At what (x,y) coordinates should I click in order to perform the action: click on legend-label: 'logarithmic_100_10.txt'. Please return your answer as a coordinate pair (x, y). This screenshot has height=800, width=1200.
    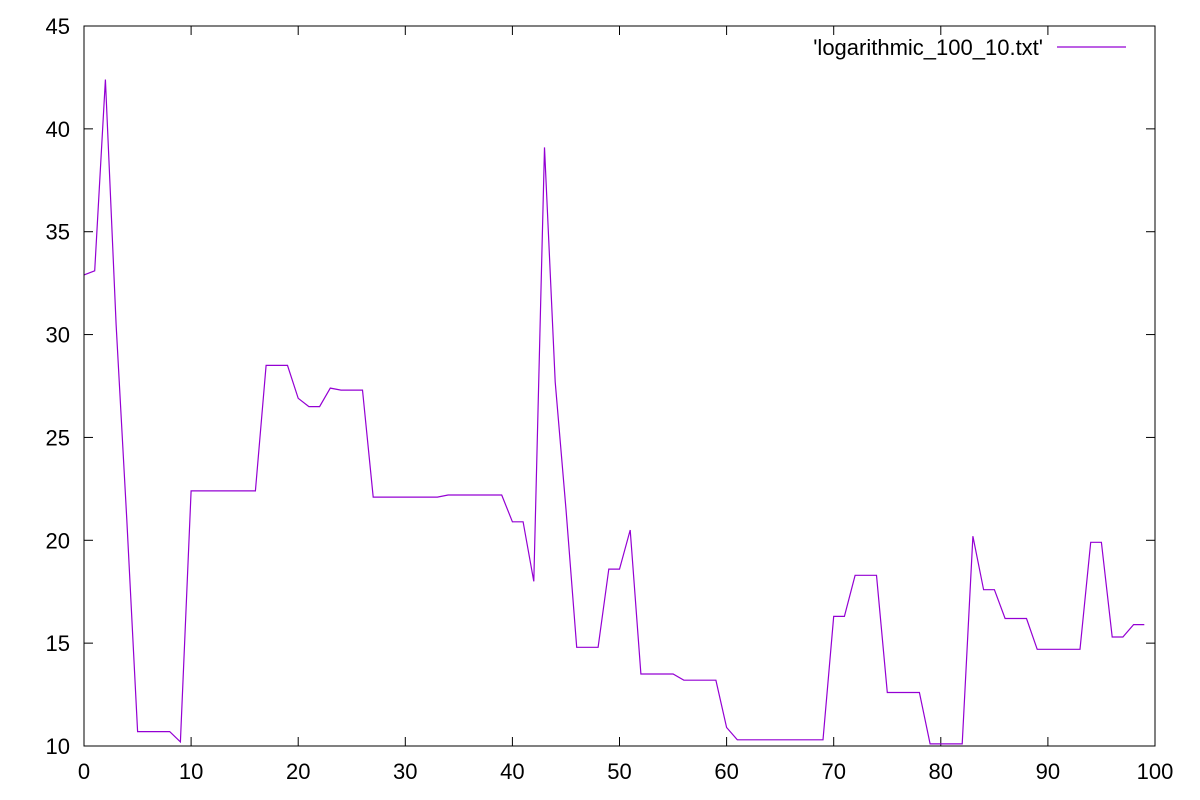
    Looking at the image, I should click on (928, 47).